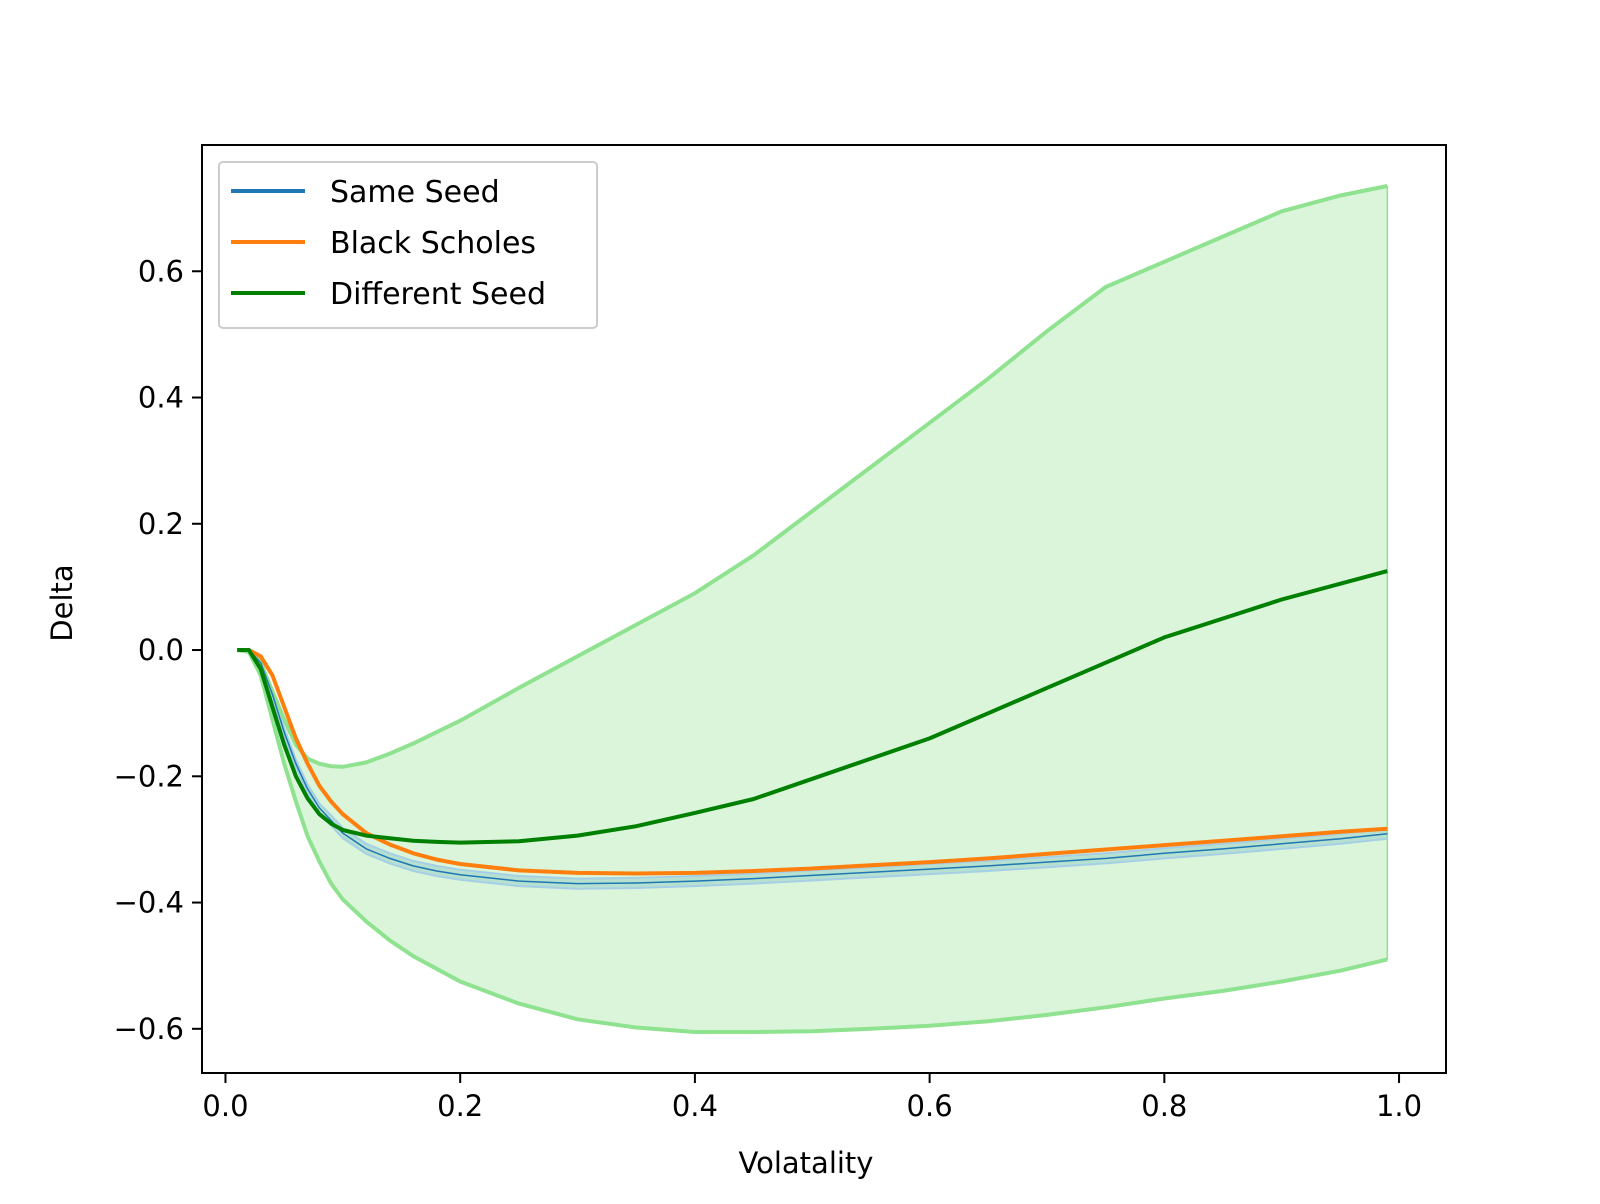 Image resolution: width=1600 pixels, height=1204 pixels. What do you see at coordinates (930, 1106) in the screenshot?
I see `x-tick-label: 0.6` at bounding box center [930, 1106].